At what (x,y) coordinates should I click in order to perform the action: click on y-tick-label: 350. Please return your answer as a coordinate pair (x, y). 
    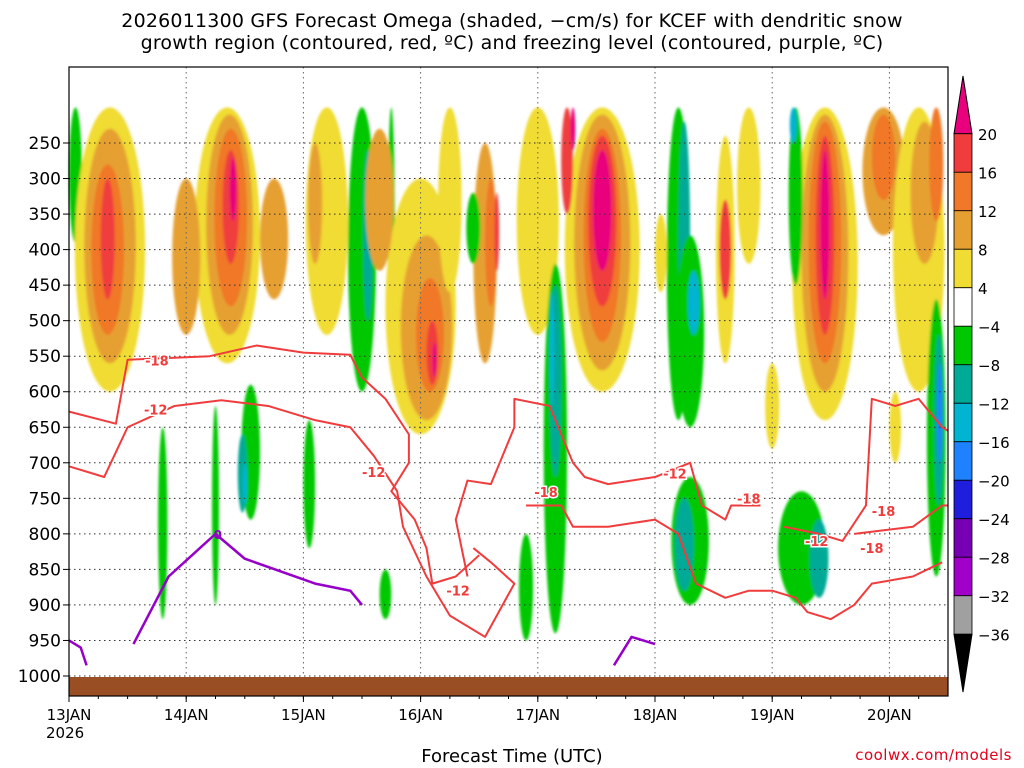
    Looking at the image, I should click on (45, 215).